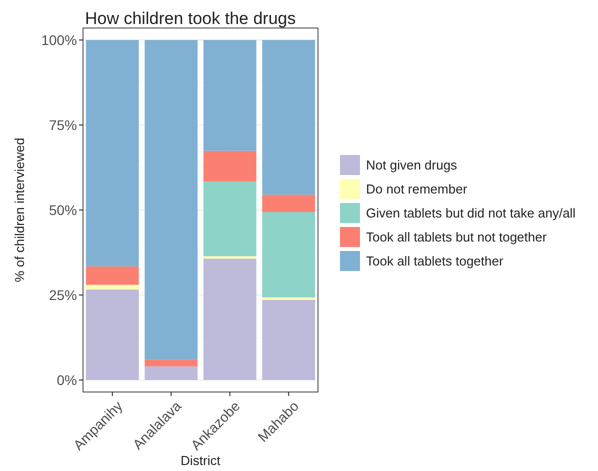 This screenshot has height=471, width=598. Describe the element at coordinates (62, 294) in the screenshot. I see `y-tick-label: 25%` at that location.